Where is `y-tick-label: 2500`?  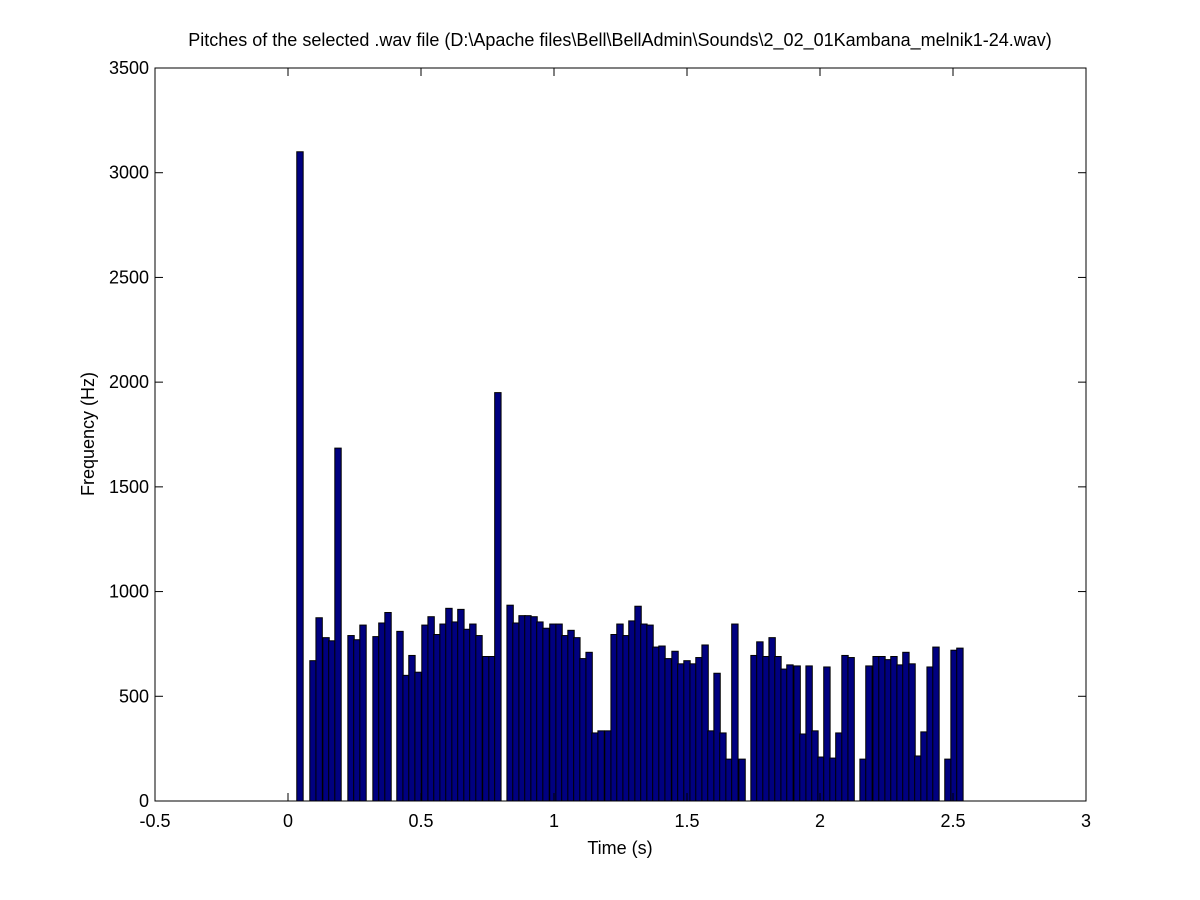 y-tick-label: 2500 is located at coordinates (129, 277).